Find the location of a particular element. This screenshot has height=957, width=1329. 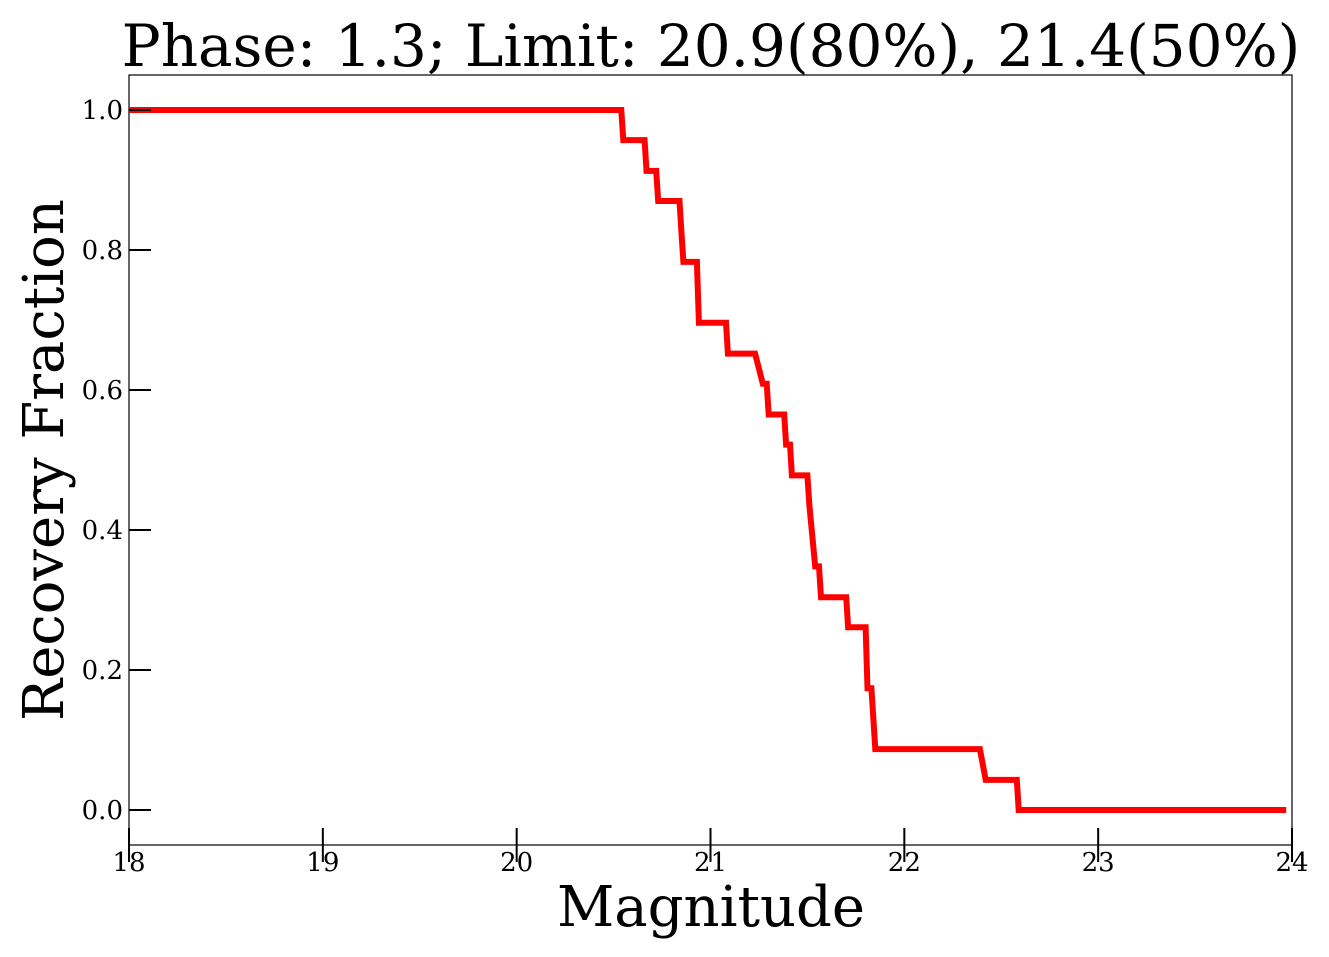

x-axis: 18 19 20 21 22 23 24 is located at coordinates (710, 853).